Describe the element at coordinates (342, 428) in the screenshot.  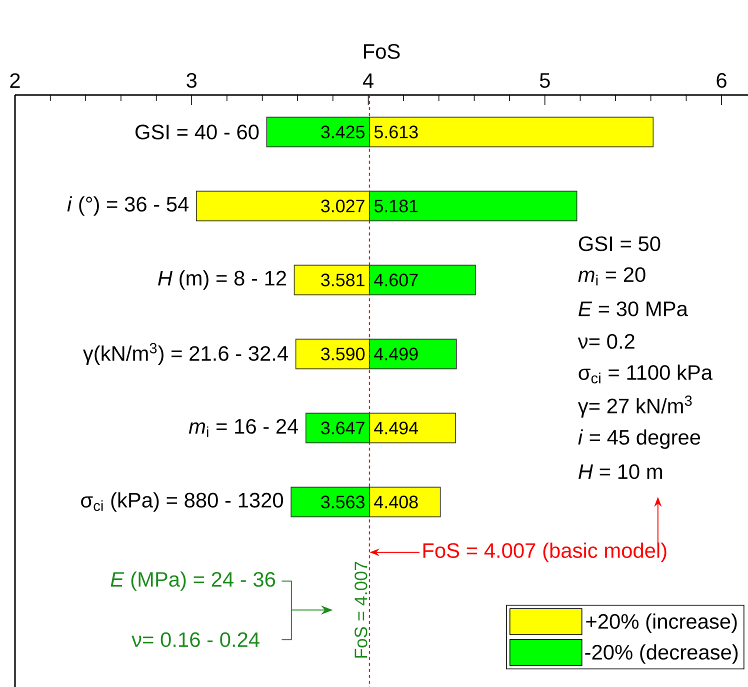
I see `data-label: 3.647` at that location.